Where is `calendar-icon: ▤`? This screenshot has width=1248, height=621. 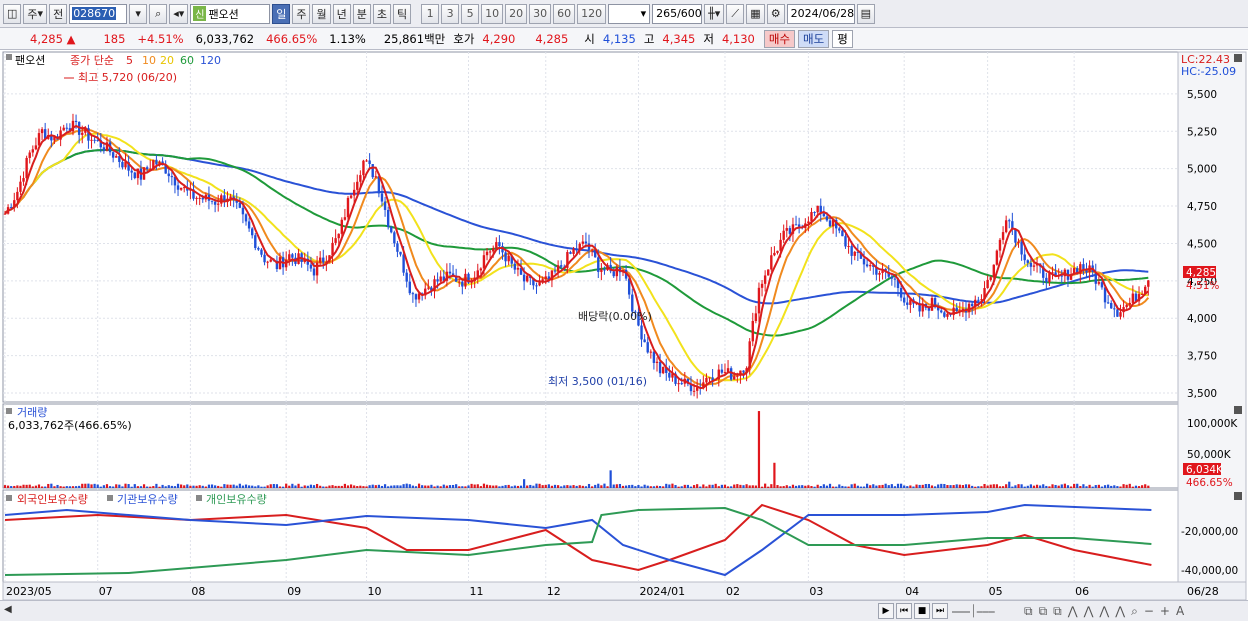
calendar-icon: ▤ is located at coordinates (866, 13).